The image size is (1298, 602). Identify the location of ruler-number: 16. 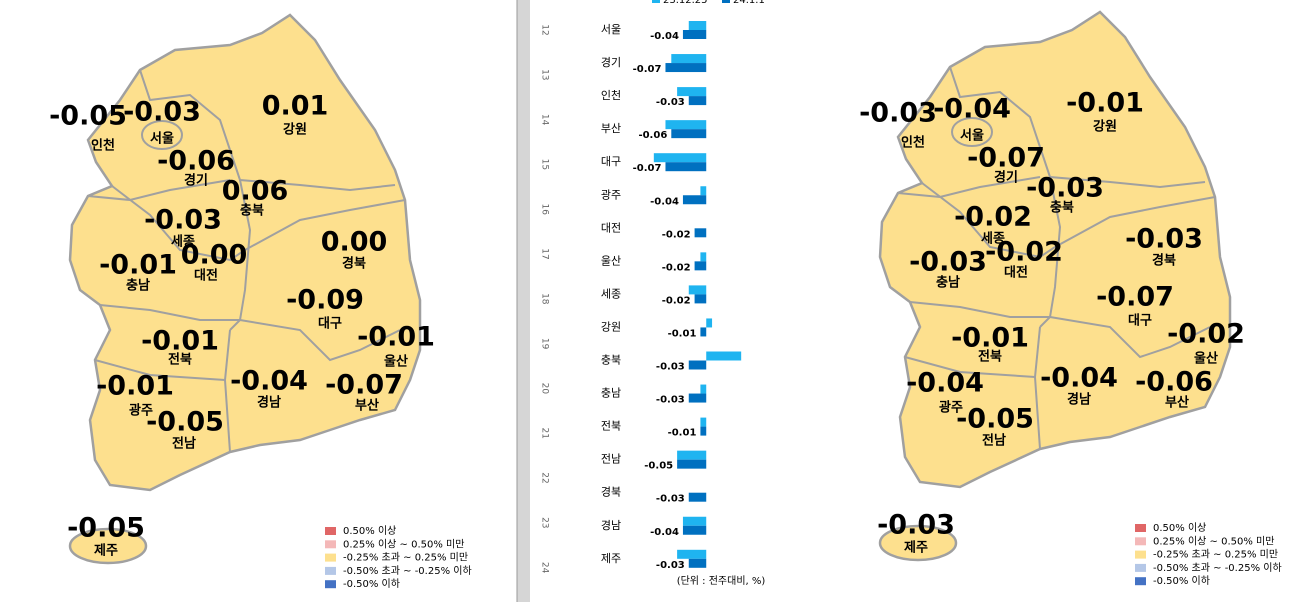
(545, 209).